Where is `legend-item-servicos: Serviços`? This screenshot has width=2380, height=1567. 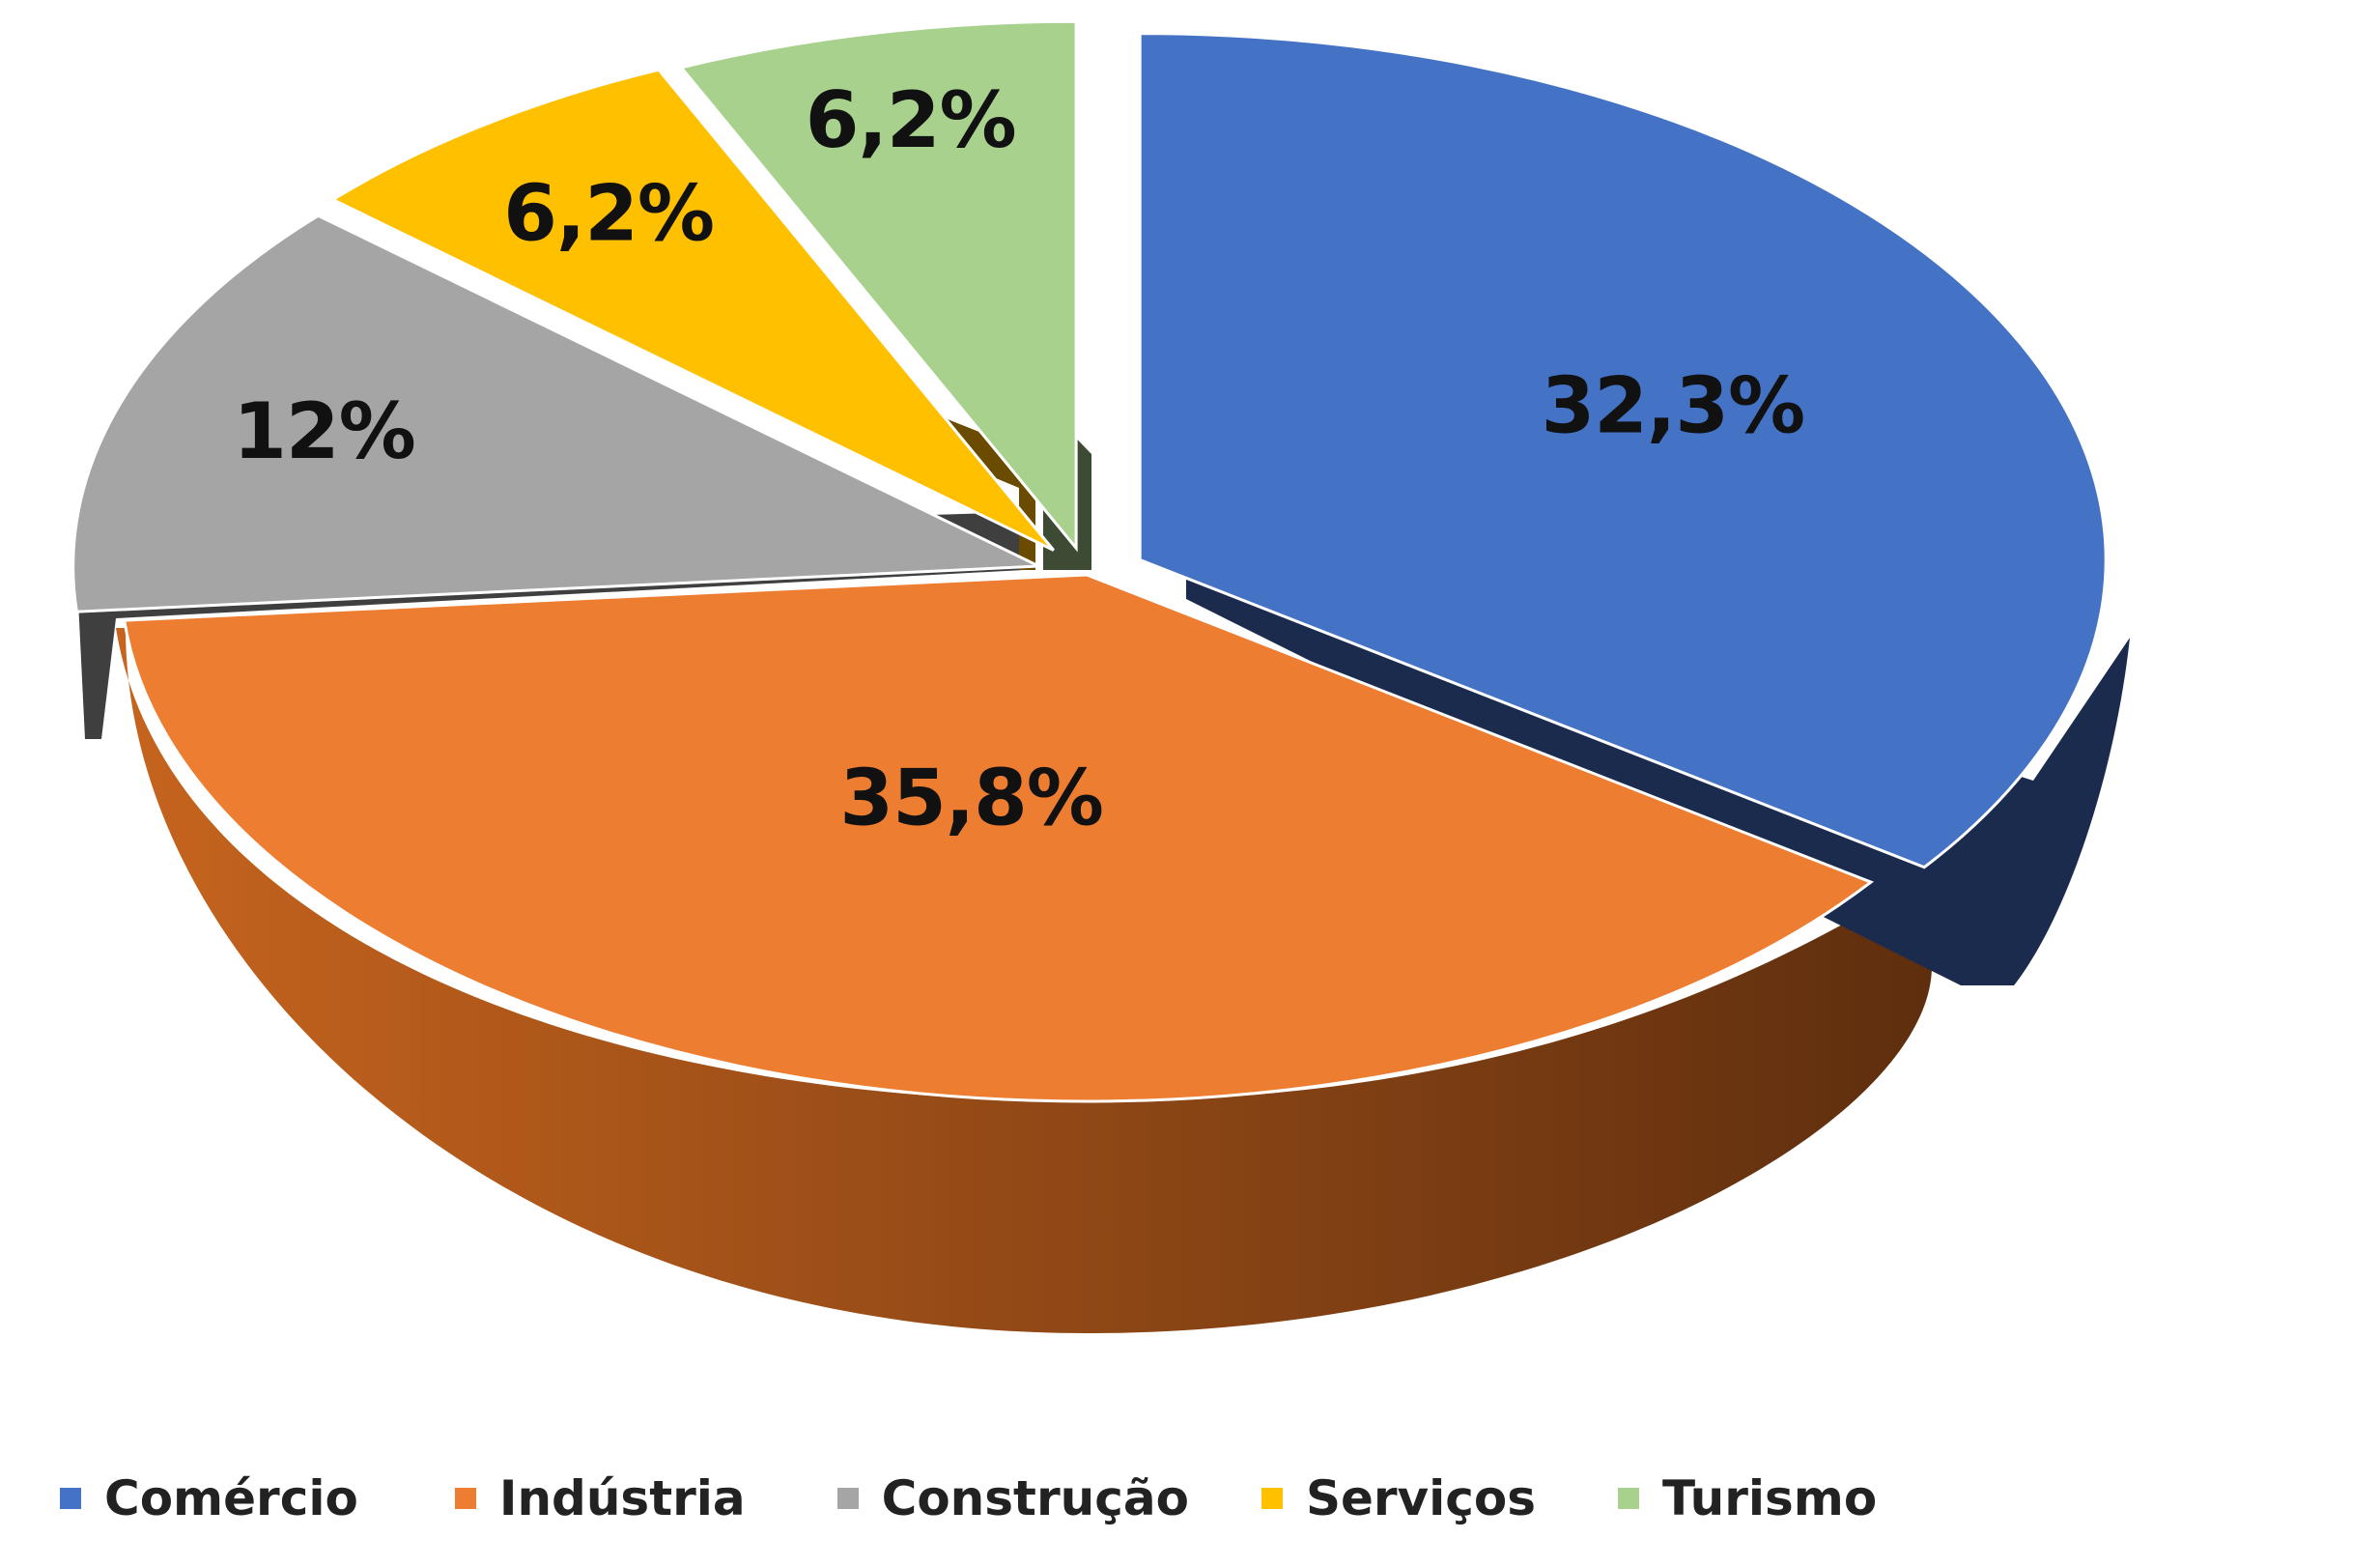 legend-item-servicos: Serviços is located at coordinates (1399, 1498).